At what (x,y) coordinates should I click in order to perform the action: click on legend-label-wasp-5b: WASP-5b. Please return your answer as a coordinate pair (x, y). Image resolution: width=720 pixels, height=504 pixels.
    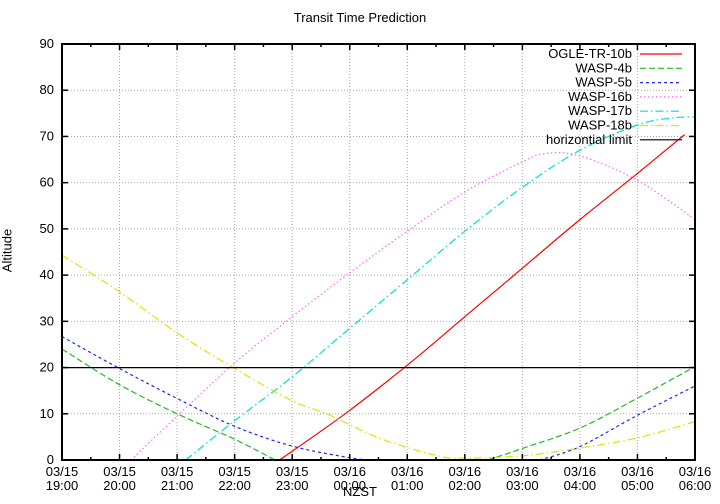
    Looking at the image, I should click on (603, 82).